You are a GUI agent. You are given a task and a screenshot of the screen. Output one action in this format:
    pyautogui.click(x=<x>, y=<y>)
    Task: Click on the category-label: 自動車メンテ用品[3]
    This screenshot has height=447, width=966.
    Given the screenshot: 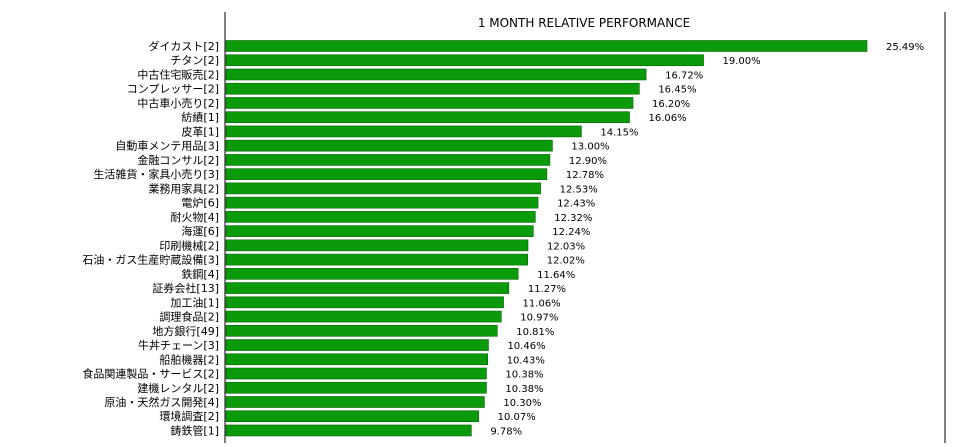 What is the action you would take?
    pyautogui.click(x=167, y=146)
    